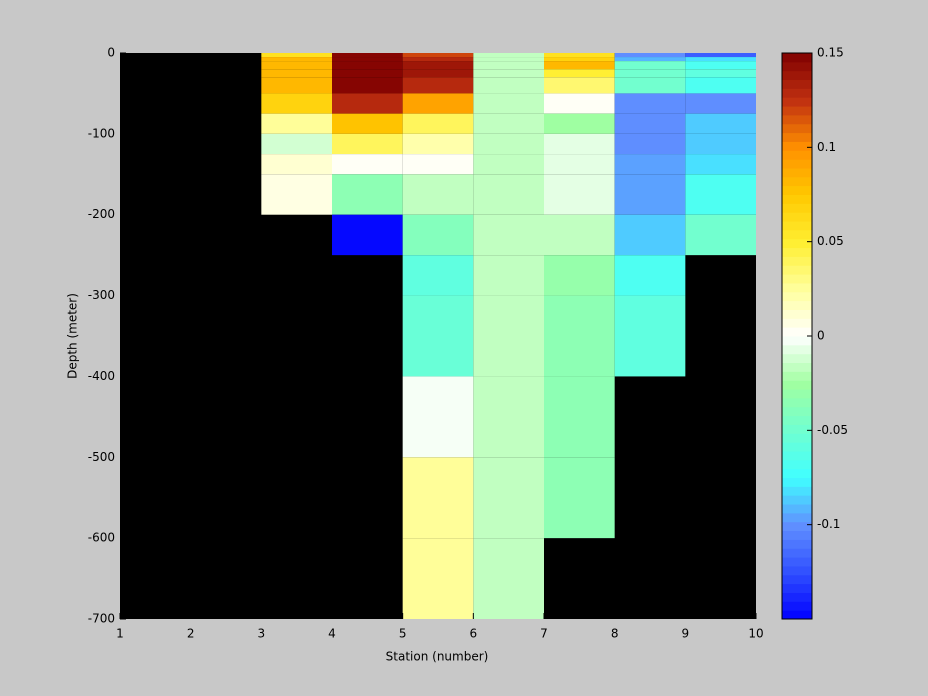 The image size is (928, 696). I want to click on colorbar-tick-label: 0, so click(821, 336).